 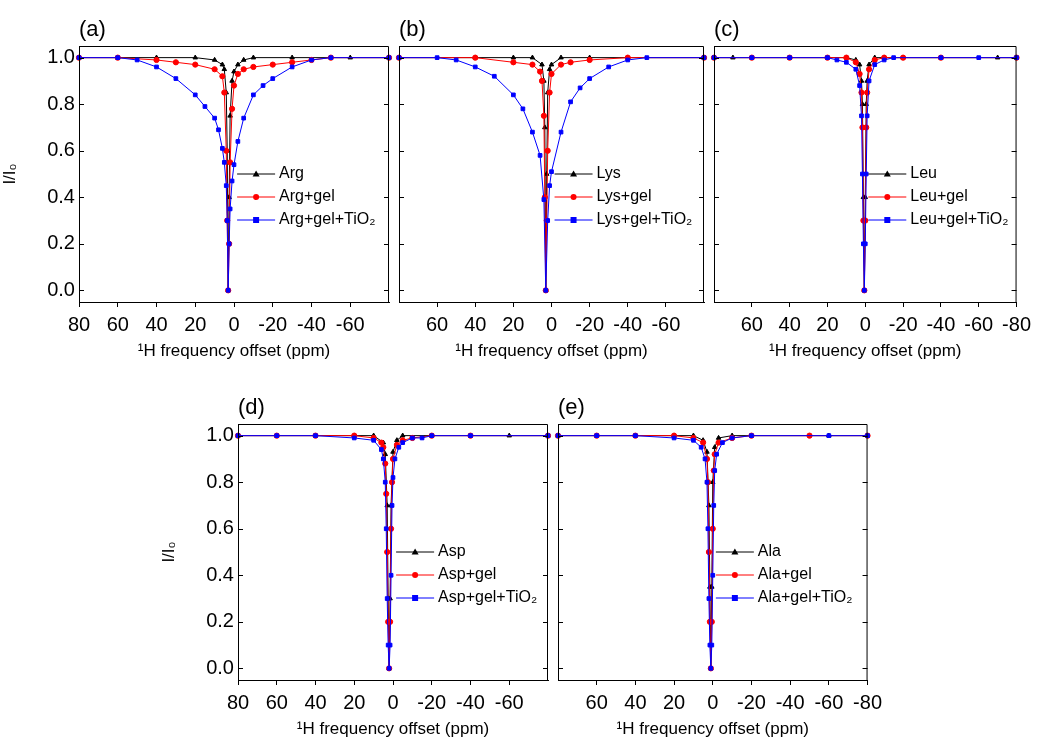 What do you see at coordinates (624, 196) in the screenshot?
I see `legend-label: Lys+gel` at bounding box center [624, 196].